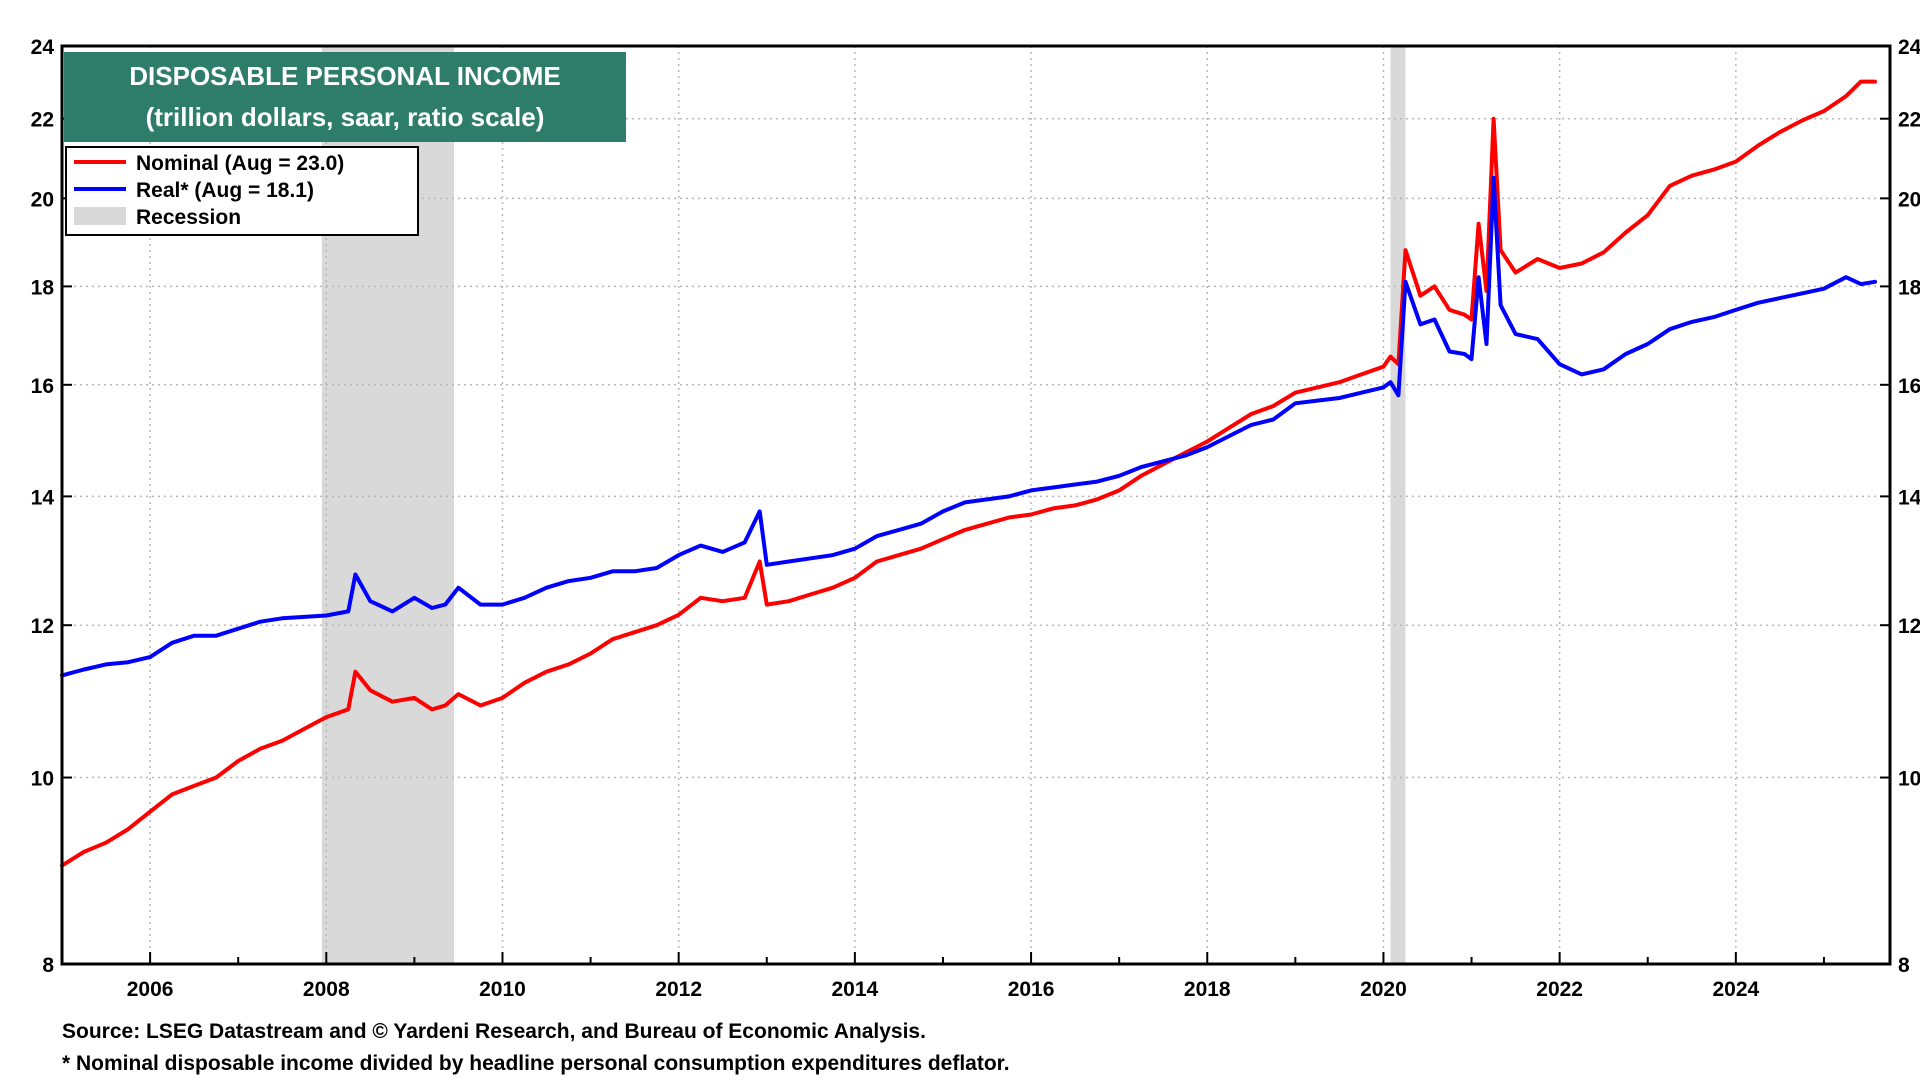 The width and height of the screenshot is (1920, 1085). Describe the element at coordinates (43, 287) in the screenshot. I see `y-tick-label-left-18: 18` at that location.